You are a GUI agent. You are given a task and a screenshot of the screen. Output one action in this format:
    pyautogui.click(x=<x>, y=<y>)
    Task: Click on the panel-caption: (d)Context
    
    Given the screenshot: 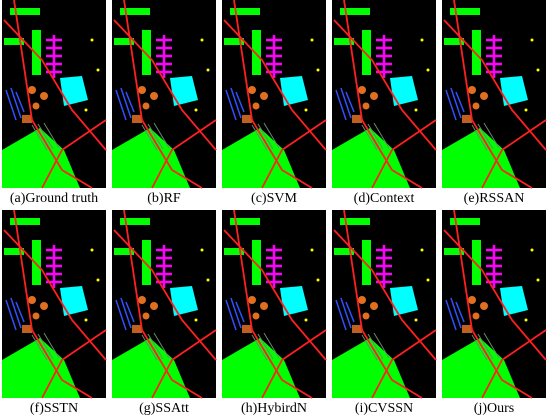 What is the action you would take?
    pyautogui.click(x=384, y=198)
    